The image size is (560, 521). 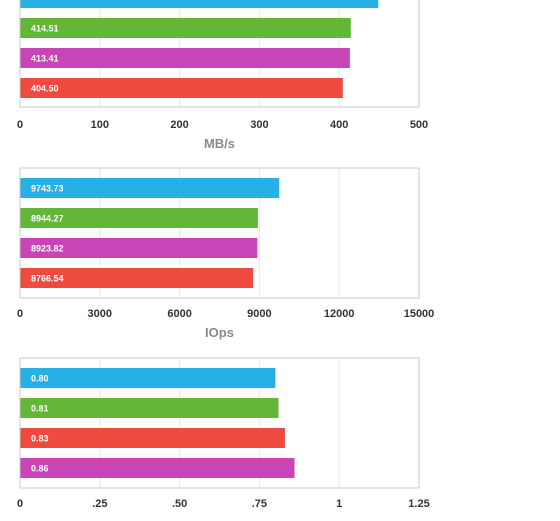 What do you see at coordinates (339, 504) in the screenshot?
I see `chart3-tick-label: 1` at bounding box center [339, 504].